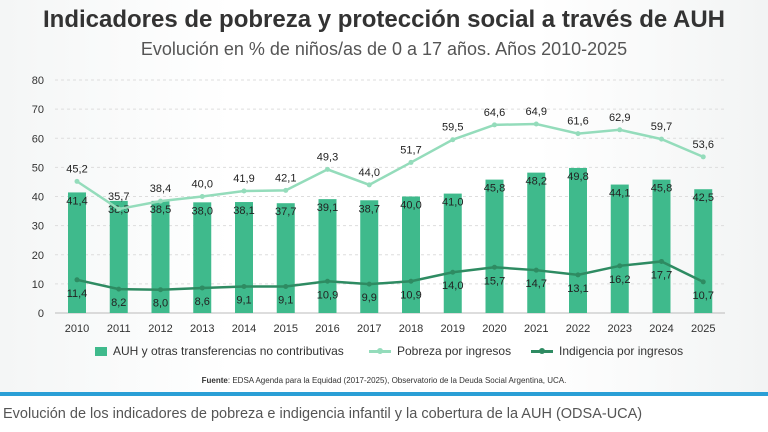 The height and width of the screenshot is (432, 768). What do you see at coordinates (38, 110) in the screenshot?
I see `y-tick-label: 70` at bounding box center [38, 110].